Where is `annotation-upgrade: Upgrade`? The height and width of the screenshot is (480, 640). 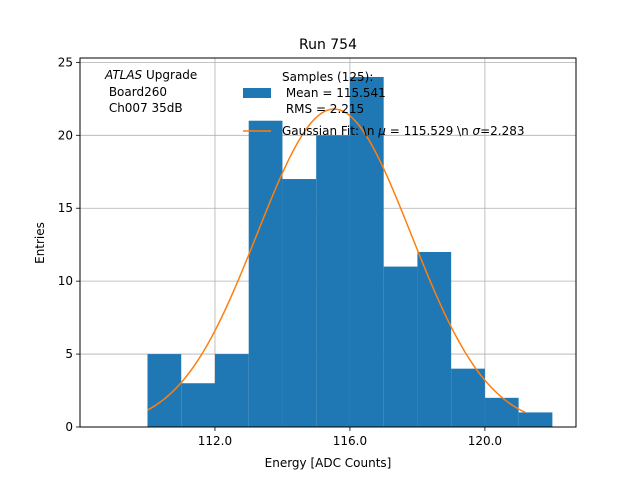 annotation-upgrade: Upgrade is located at coordinates (169, 75).